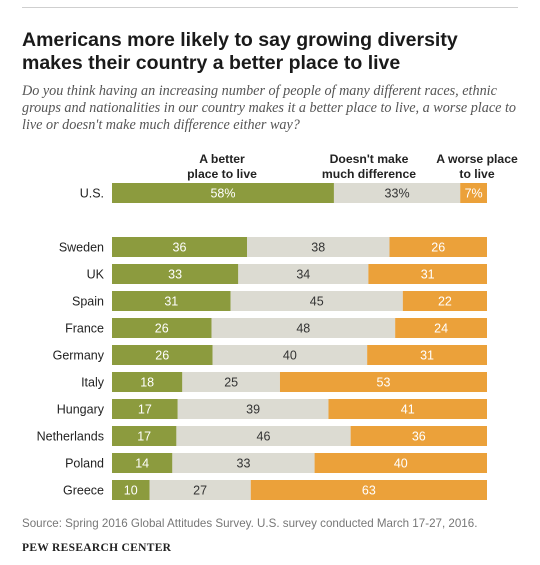  I want to click on data-label-no-difference: 46, so click(264, 437).